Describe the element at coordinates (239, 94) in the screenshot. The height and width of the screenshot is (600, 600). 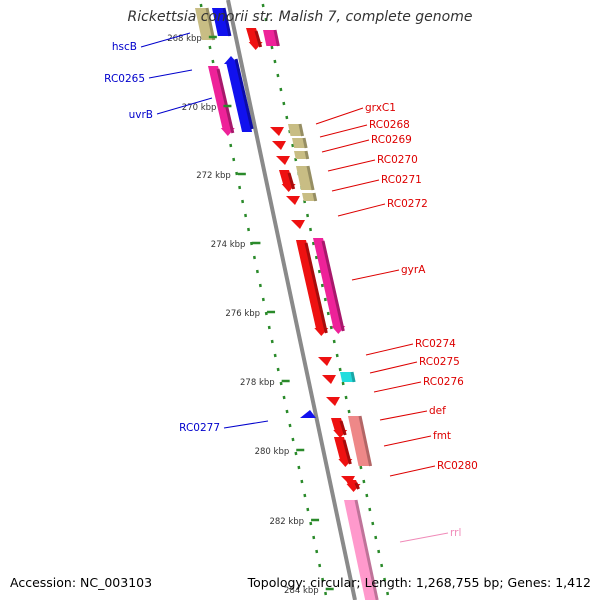
I see `cds-uvrB` at that location.